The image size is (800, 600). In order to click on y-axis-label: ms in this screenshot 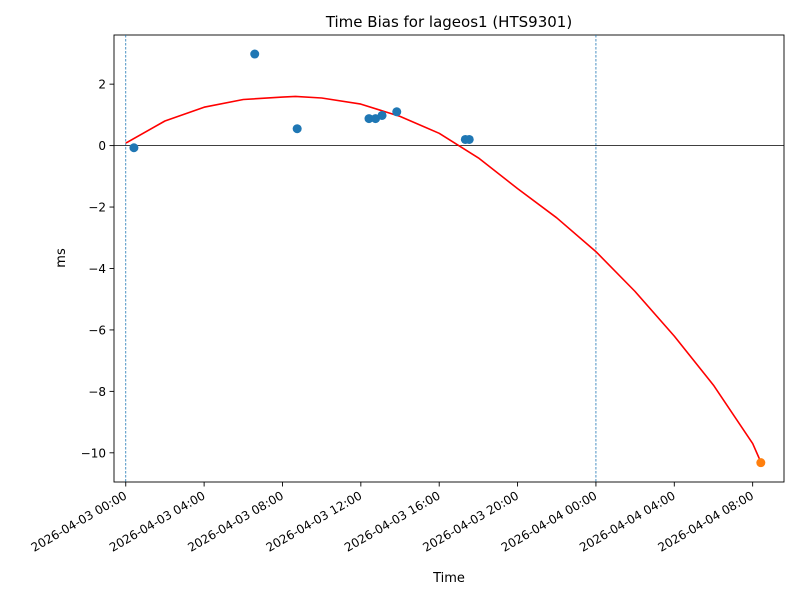, I will do `click(61, 258)`.